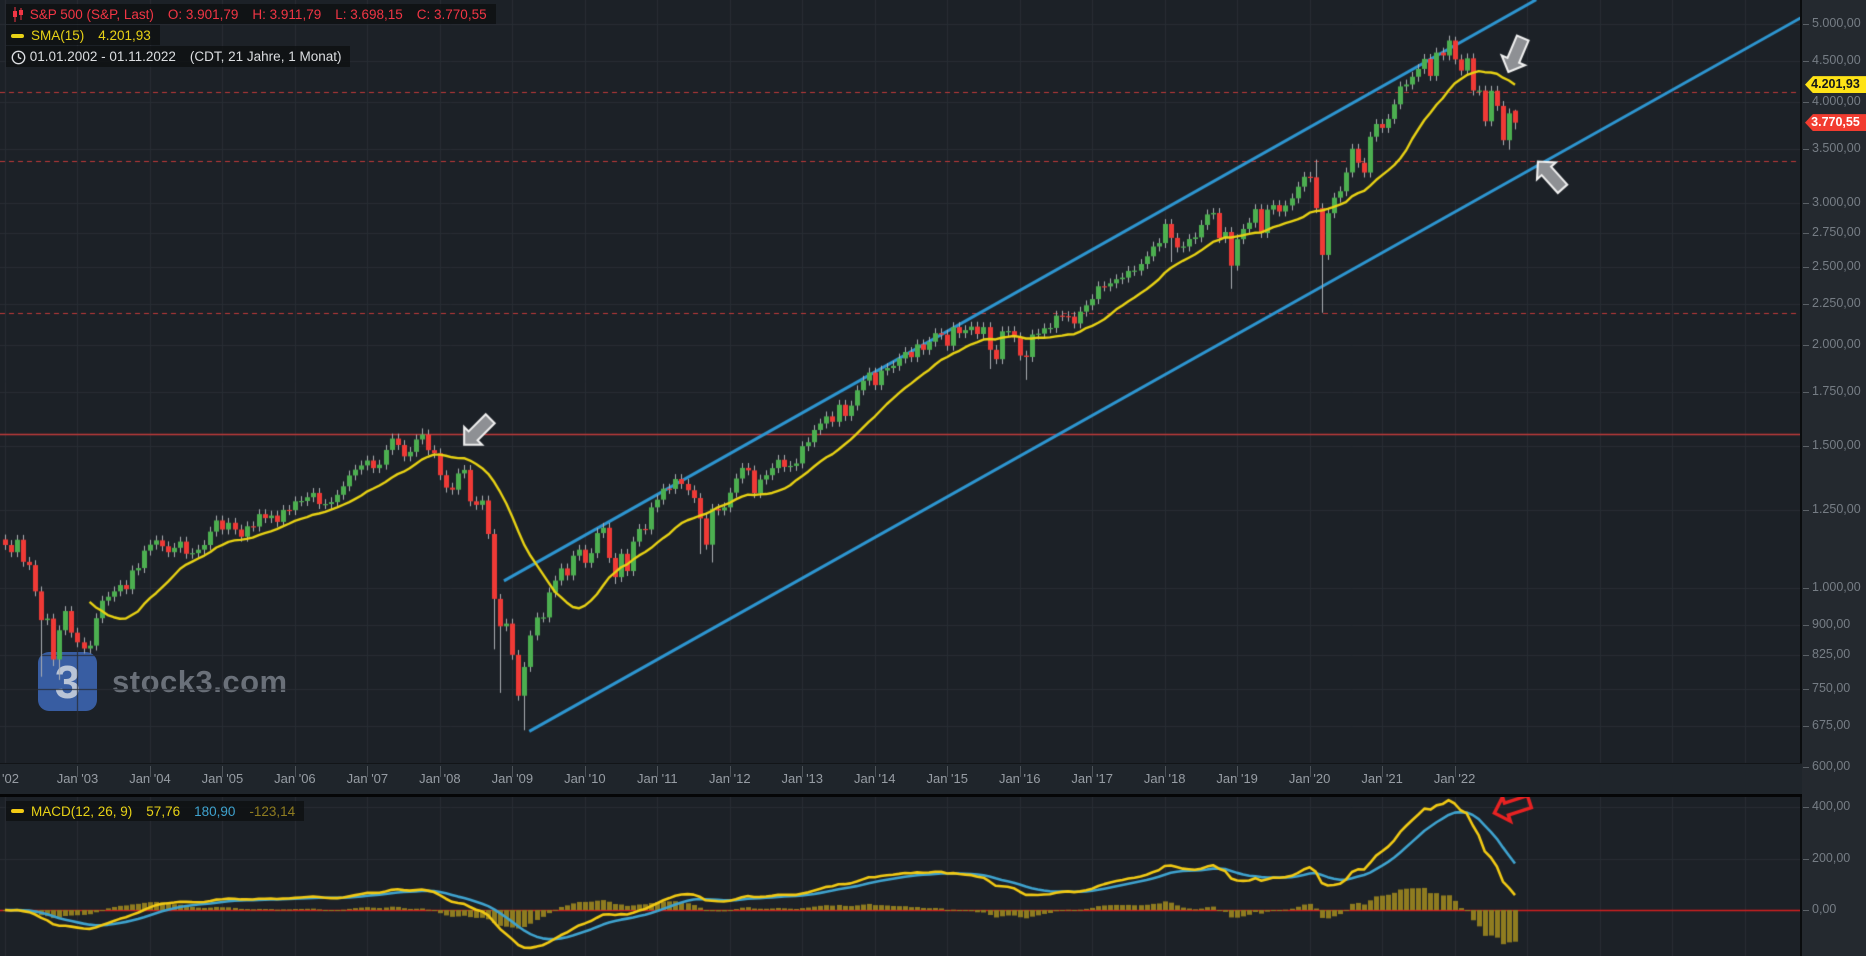 The width and height of the screenshot is (1866, 956). What do you see at coordinates (150, 778) in the screenshot?
I see `time-axis-label: Jan '04` at bounding box center [150, 778].